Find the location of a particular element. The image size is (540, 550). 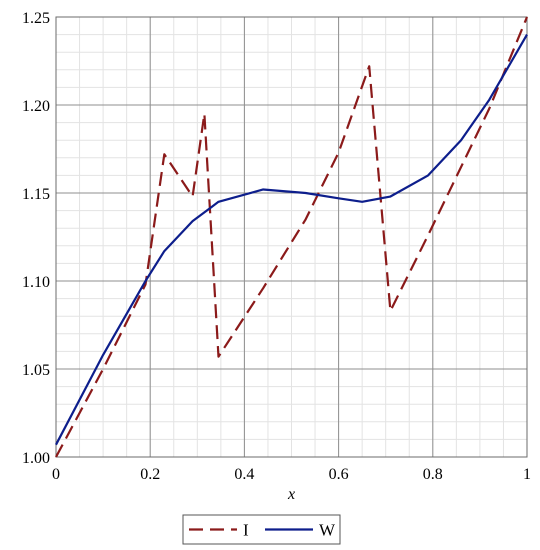

y-tick-label: 1.05 is located at coordinates (36, 370).